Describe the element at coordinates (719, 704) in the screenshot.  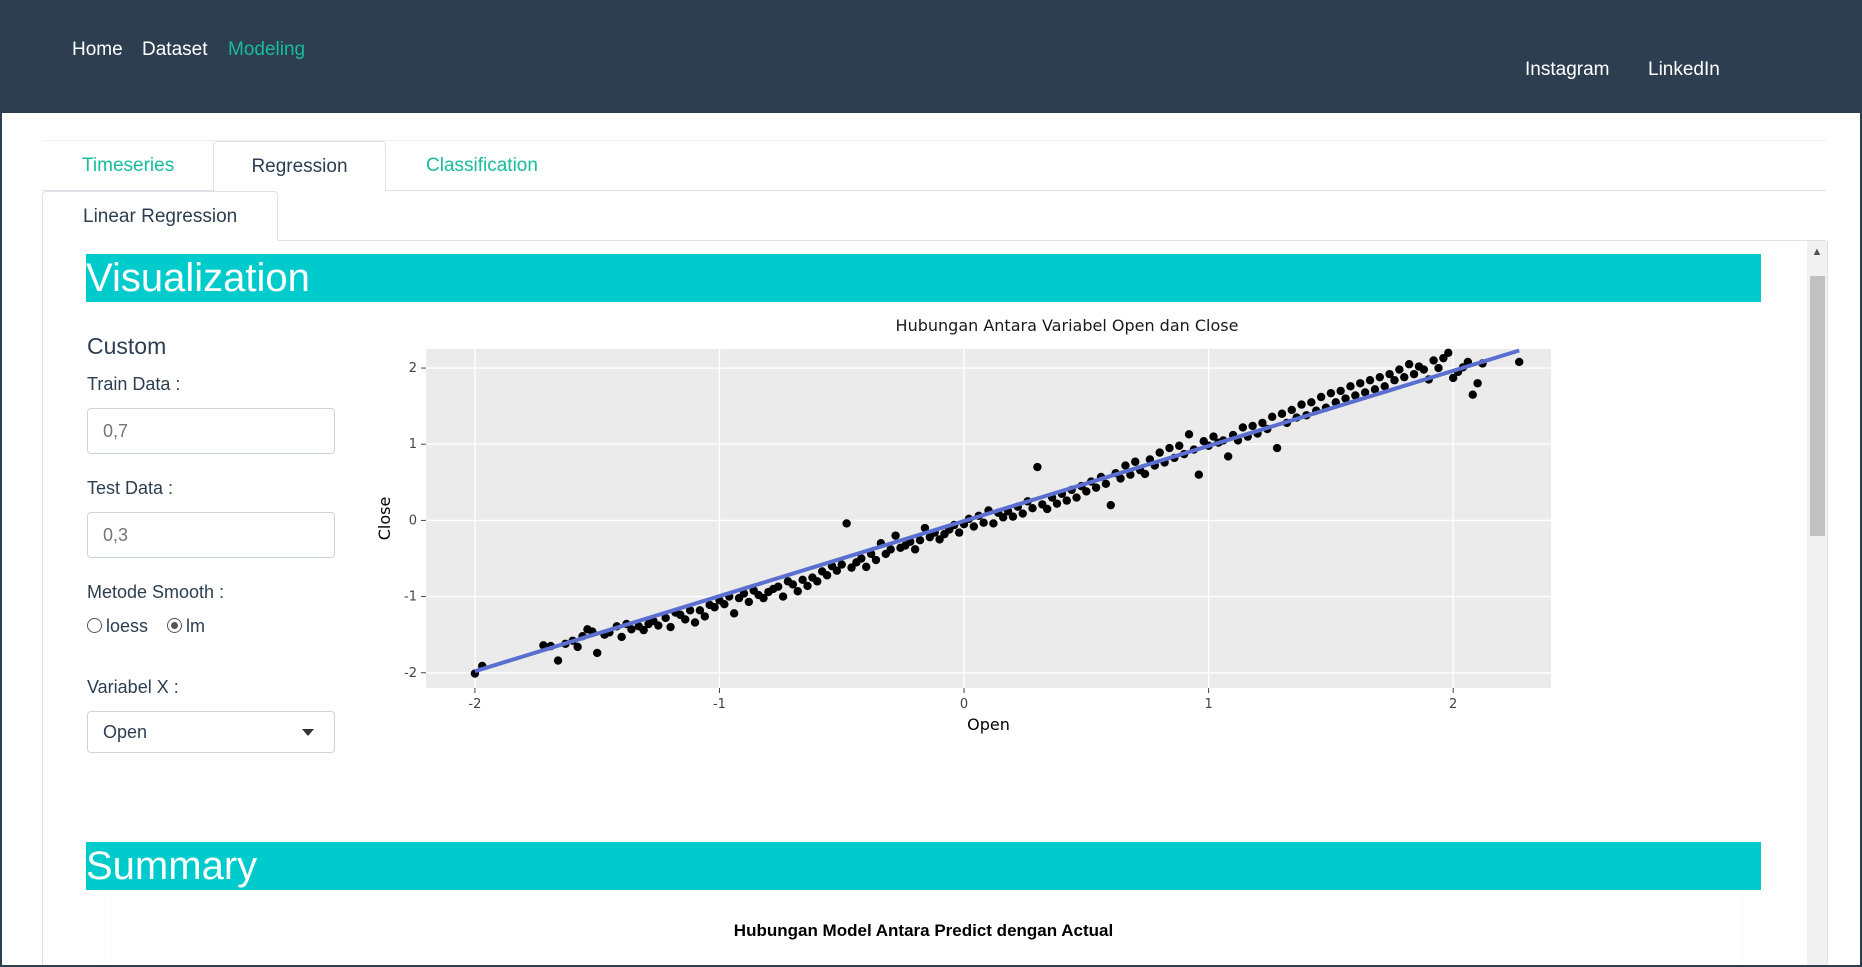
I see `x-tick-label: -1` at that location.